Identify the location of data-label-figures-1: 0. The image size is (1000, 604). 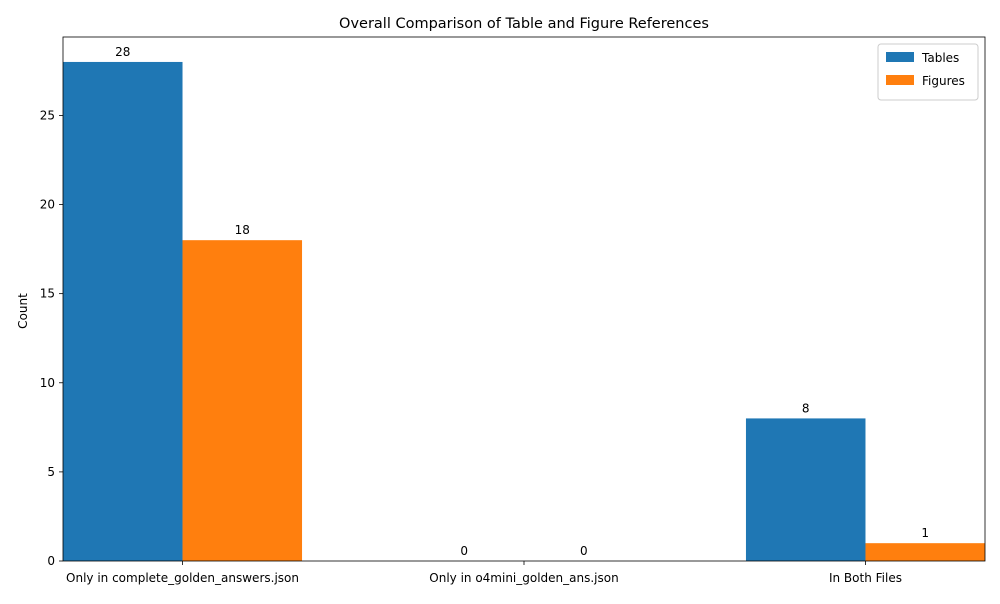
(584, 551).